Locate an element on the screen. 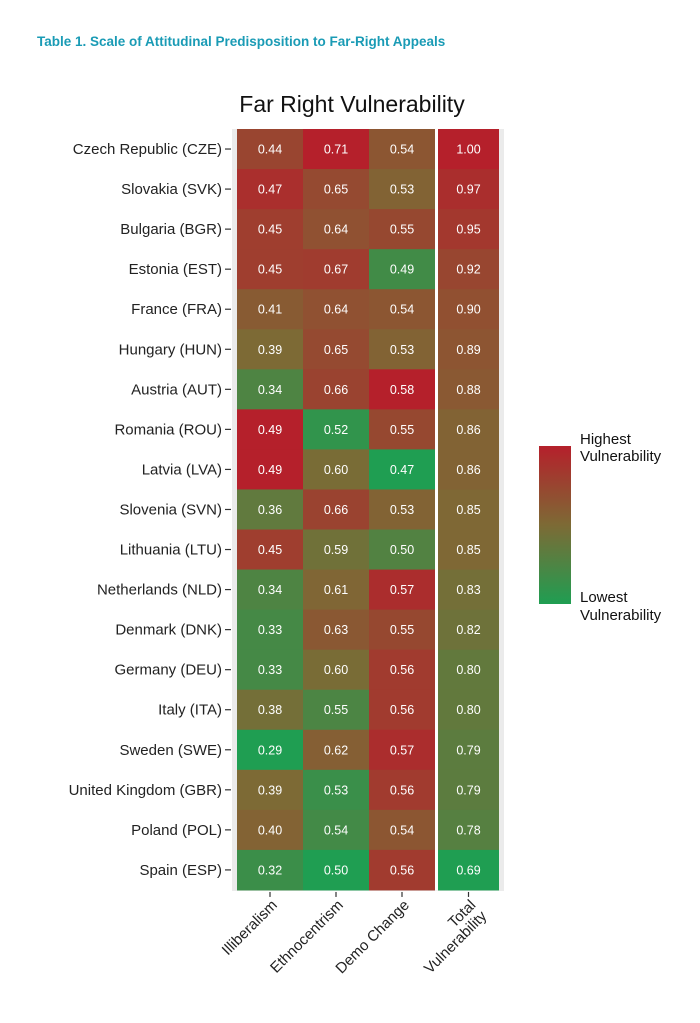 Image resolution: width=700 pixels, height=1023 pixels. cell-value-label: 0.44 is located at coordinates (270, 150).